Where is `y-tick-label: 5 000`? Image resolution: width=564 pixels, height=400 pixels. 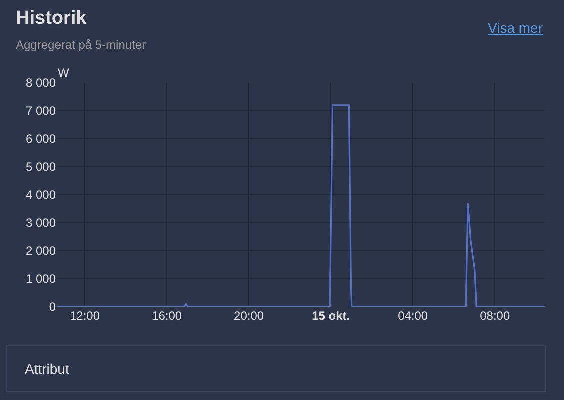
y-tick-label: 5 000 is located at coordinates (41, 167).